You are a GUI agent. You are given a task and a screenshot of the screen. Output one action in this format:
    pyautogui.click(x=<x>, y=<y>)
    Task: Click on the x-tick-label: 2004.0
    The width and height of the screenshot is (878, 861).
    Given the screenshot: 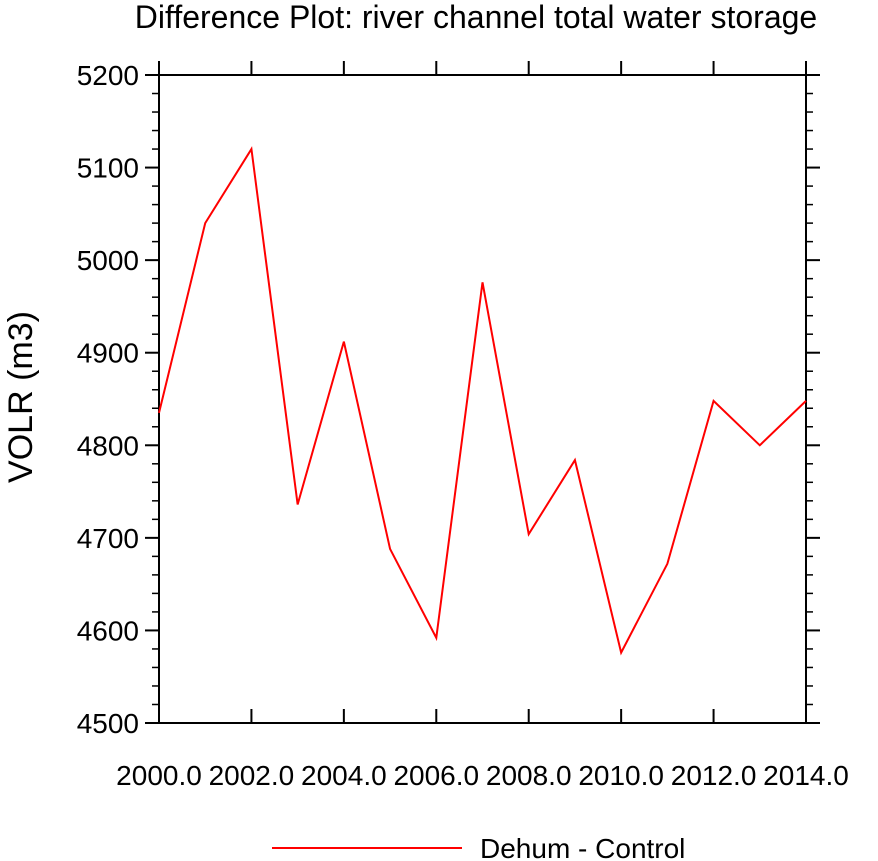 What is the action you would take?
    pyautogui.click(x=344, y=775)
    